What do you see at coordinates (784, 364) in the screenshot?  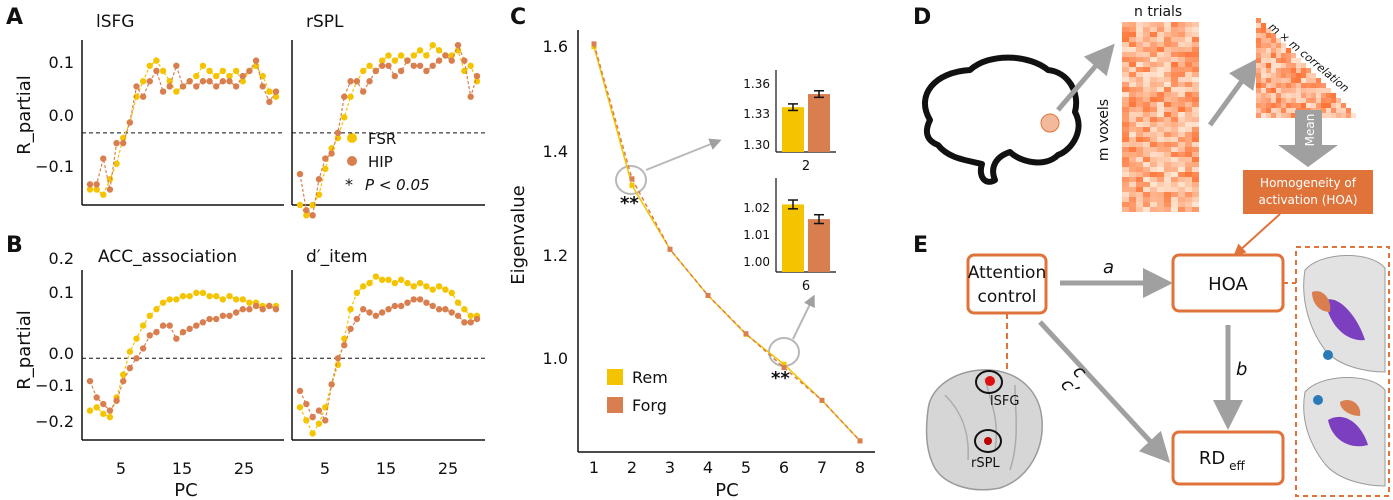 I see `c-point-rem` at bounding box center [784, 364].